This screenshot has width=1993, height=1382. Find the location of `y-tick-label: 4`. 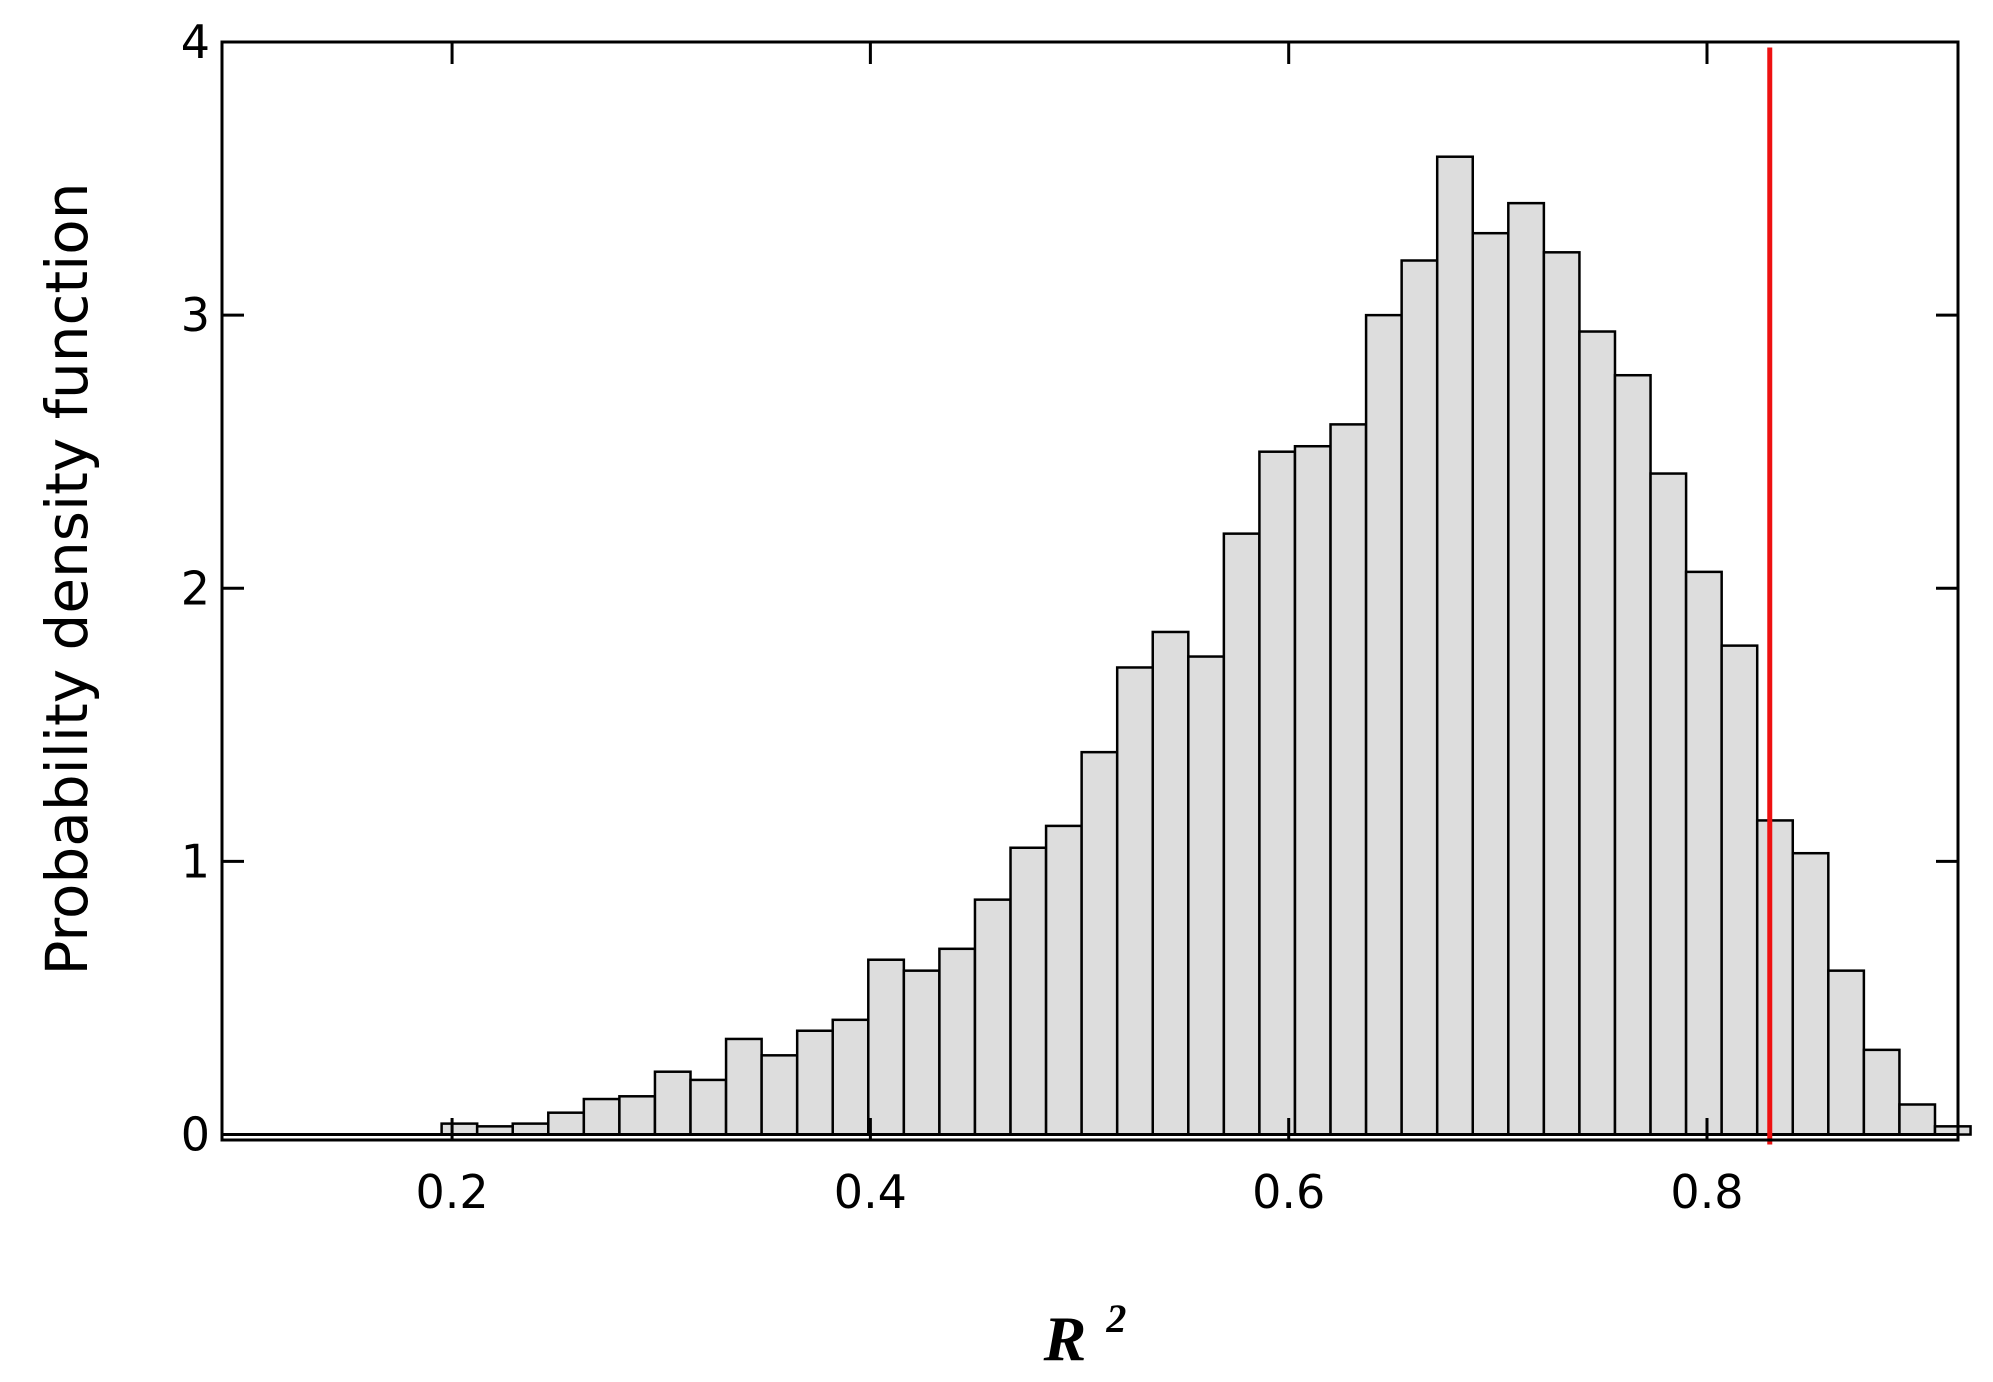

y-tick-label: 4 is located at coordinates (195, 42).